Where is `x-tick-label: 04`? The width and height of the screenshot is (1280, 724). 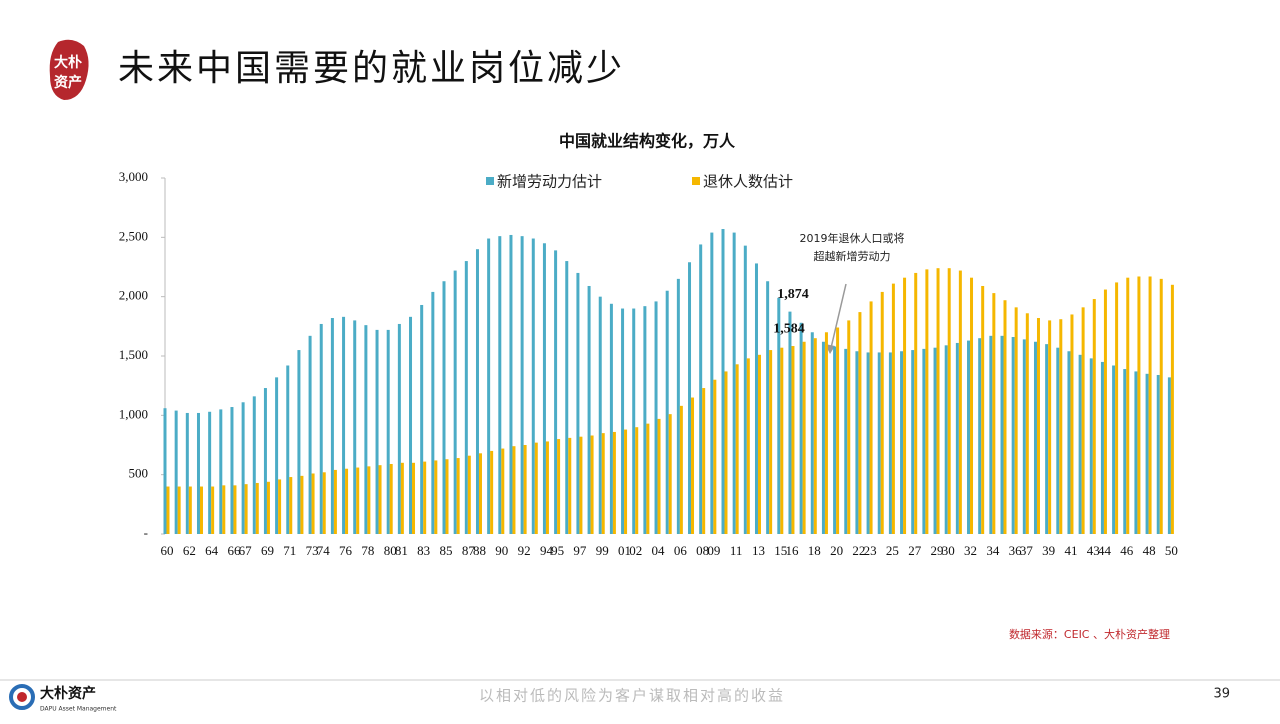
x-tick-label: 04 is located at coordinates (659, 550).